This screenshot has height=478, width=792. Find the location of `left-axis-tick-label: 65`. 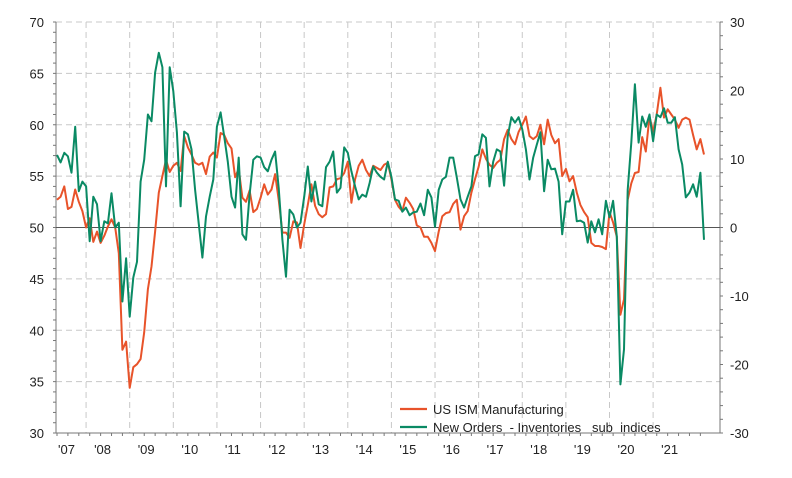

left-axis-tick-label: 65 is located at coordinates (37, 73).